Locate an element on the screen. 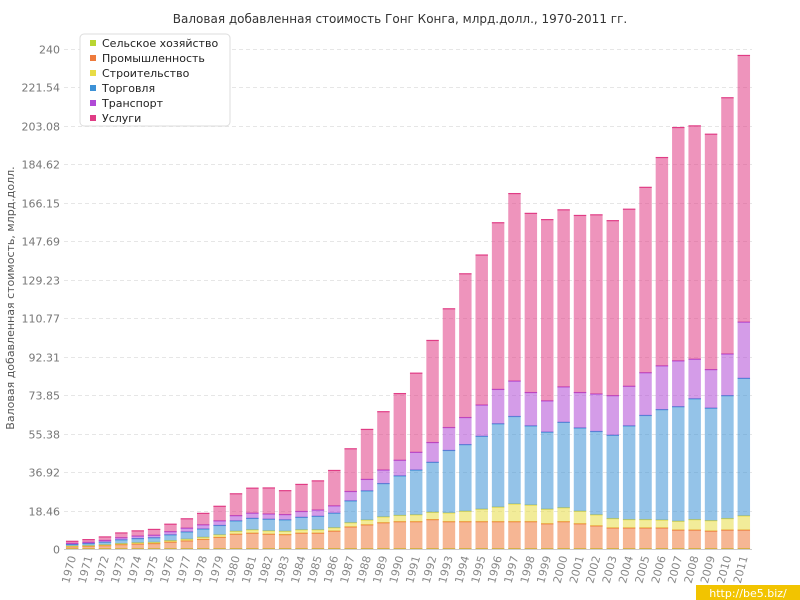  y-tick-label: 166.15 is located at coordinates (41, 204).